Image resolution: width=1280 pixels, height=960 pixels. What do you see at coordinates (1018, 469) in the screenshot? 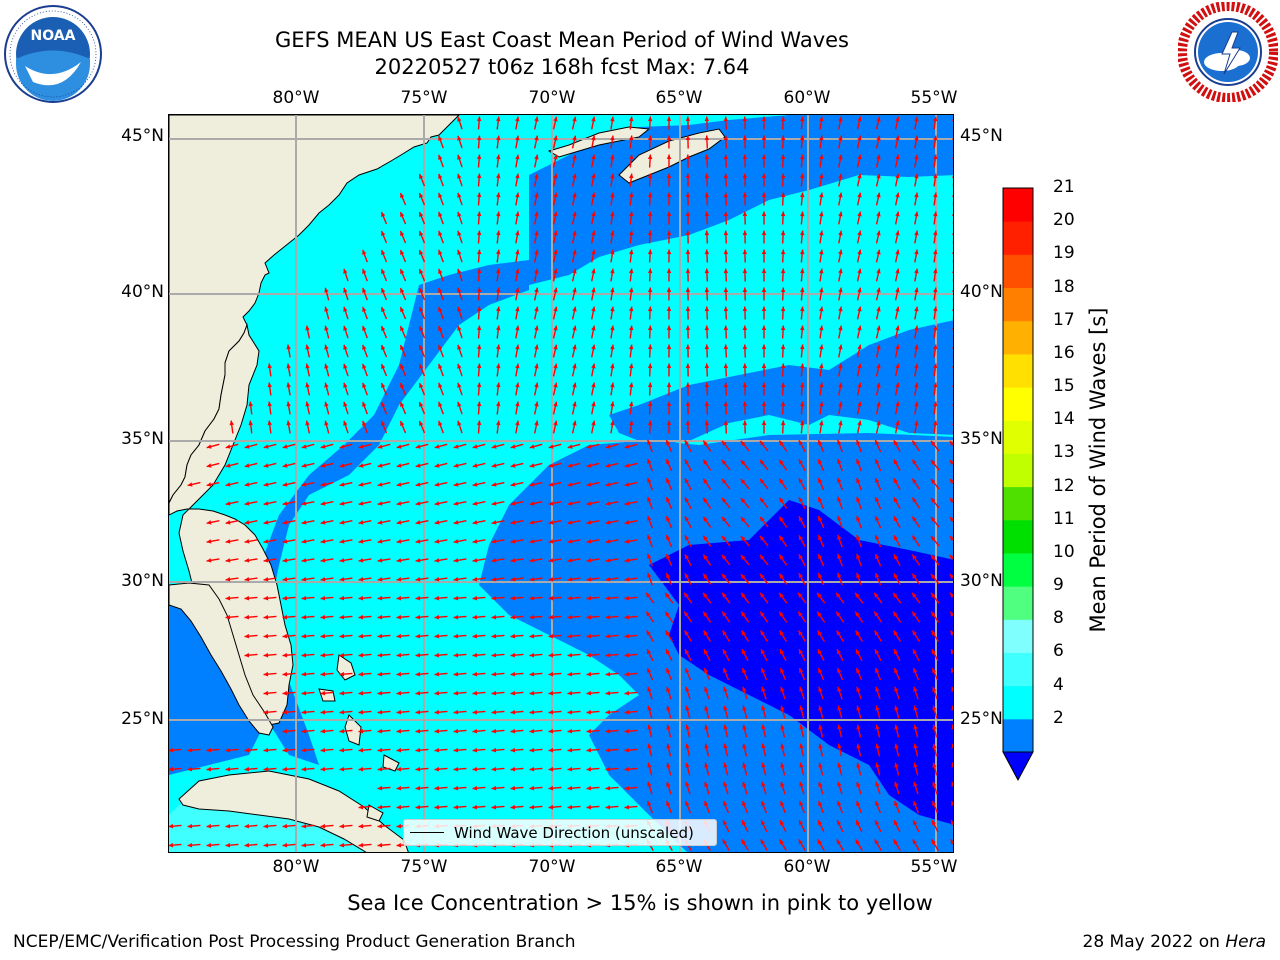
I see `colorbar-frame` at bounding box center [1018, 469].